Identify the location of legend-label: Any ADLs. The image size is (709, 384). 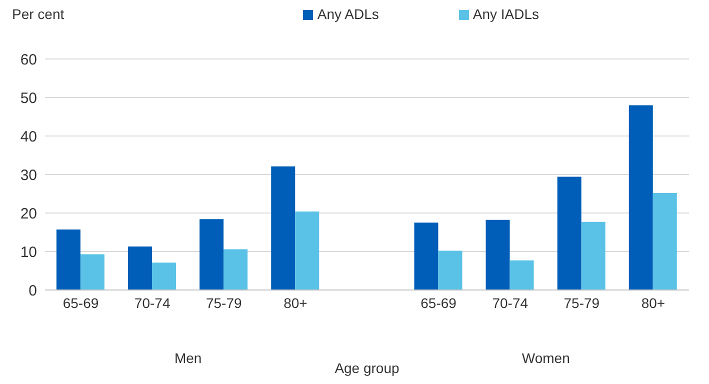
(348, 14).